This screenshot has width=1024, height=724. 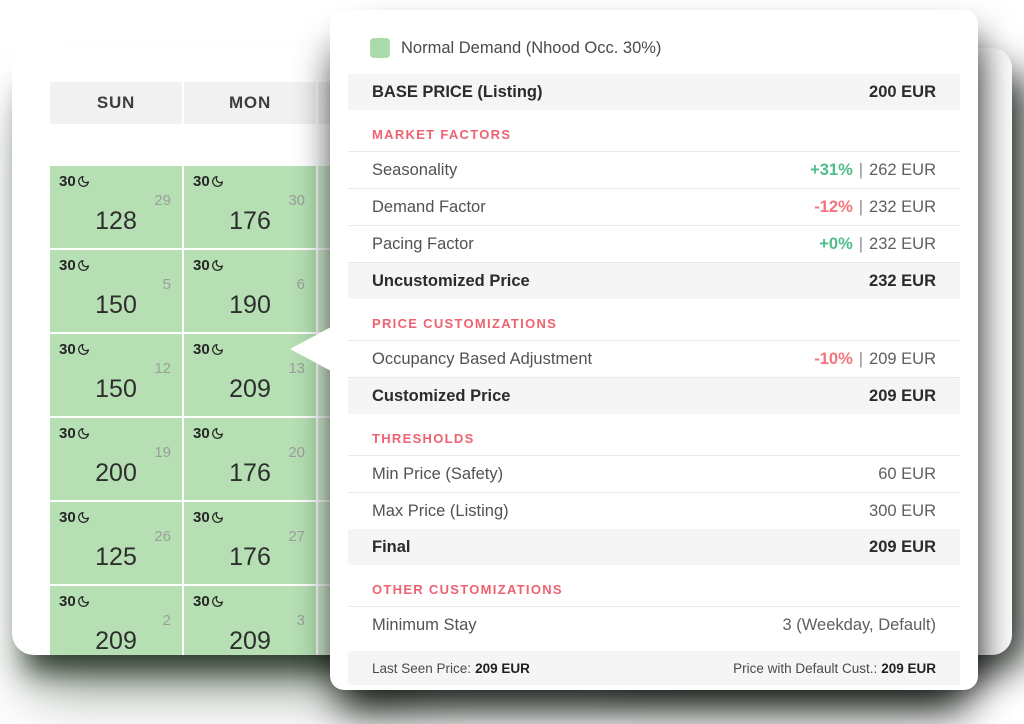 What do you see at coordinates (250, 305) in the screenshot?
I see `day-price: 190` at bounding box center [250, 305].